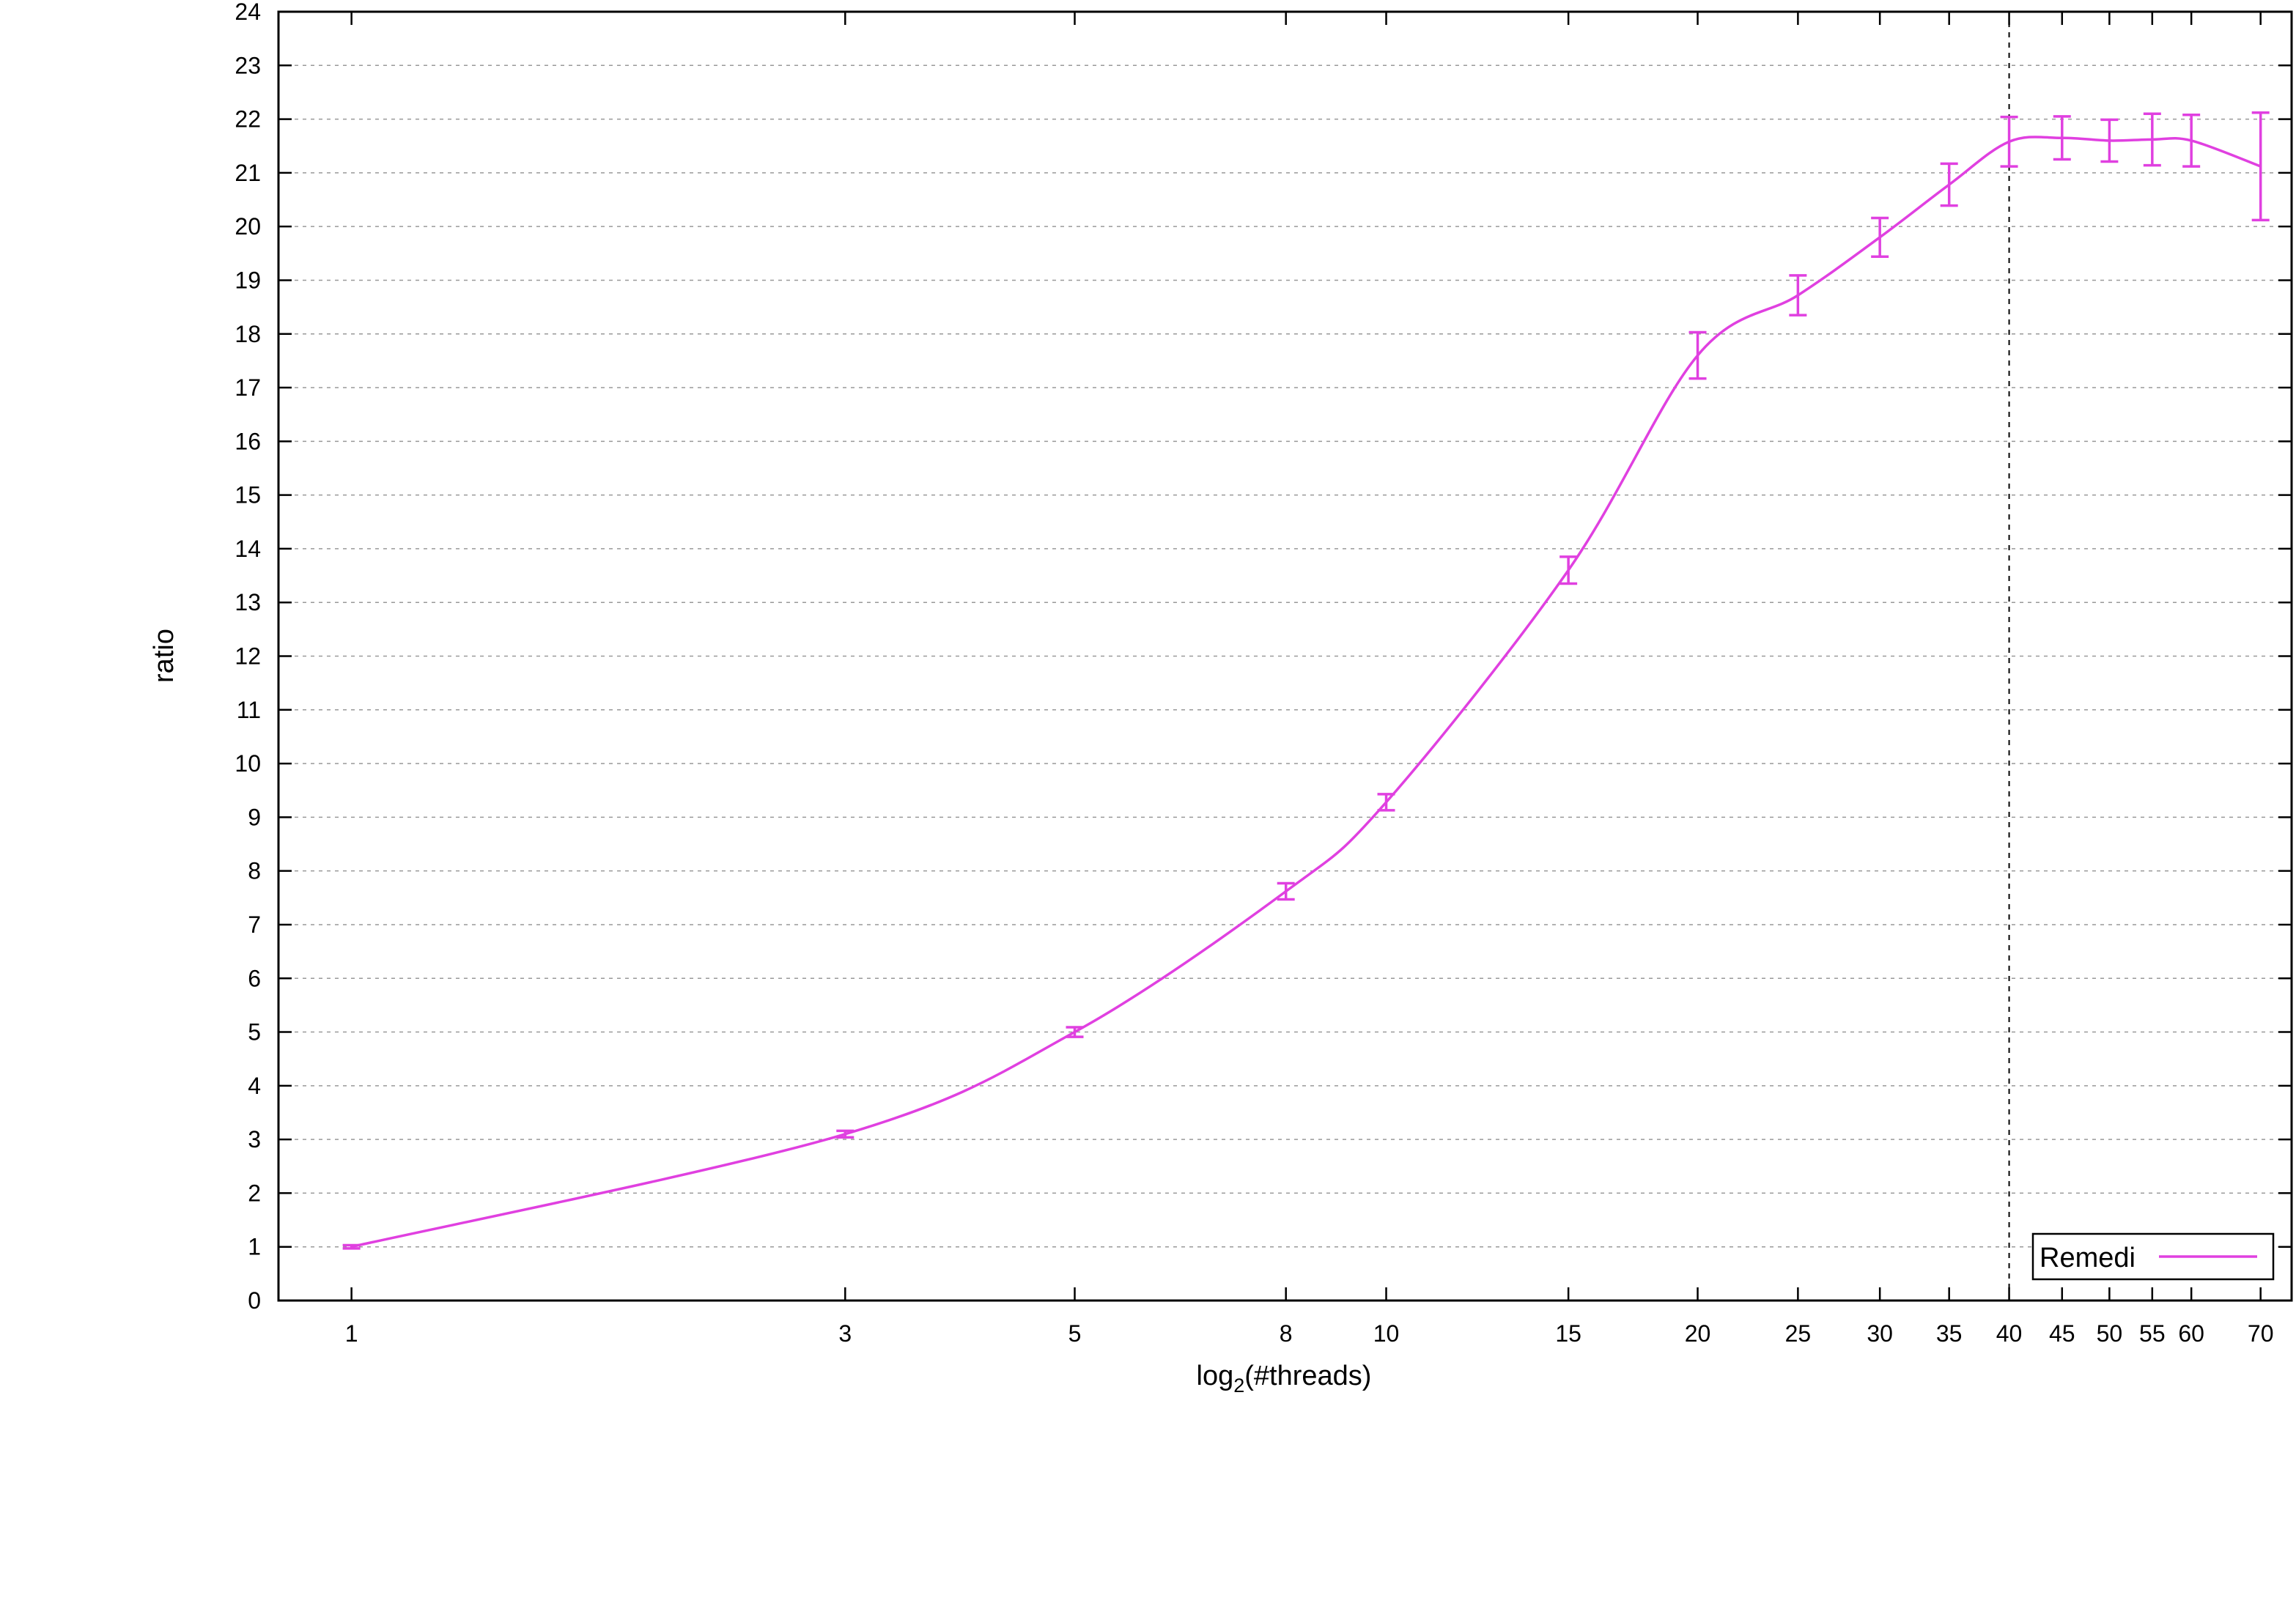 This screenshot has height=1609, width=2296. Describe the element at coordinates (1215, 1376) in the screenshot. I see `x-axis-label-main: log` at that location.